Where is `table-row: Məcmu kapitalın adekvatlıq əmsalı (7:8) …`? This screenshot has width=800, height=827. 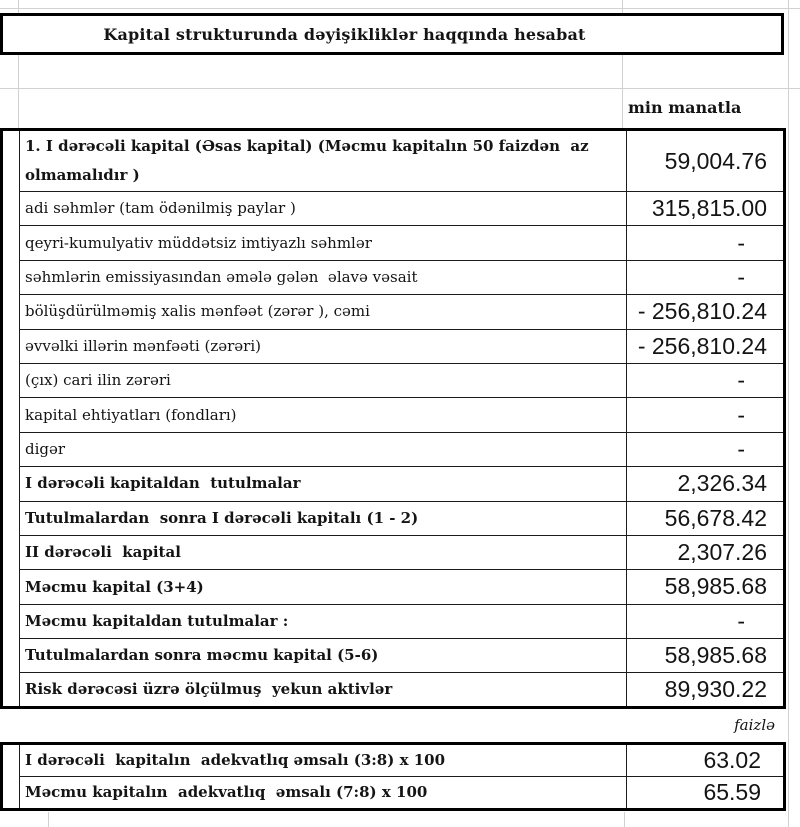
table-row: Məcmu kapitalın adekvatlıq əmsalı (7:8) … is located at coordinates (393, 793).